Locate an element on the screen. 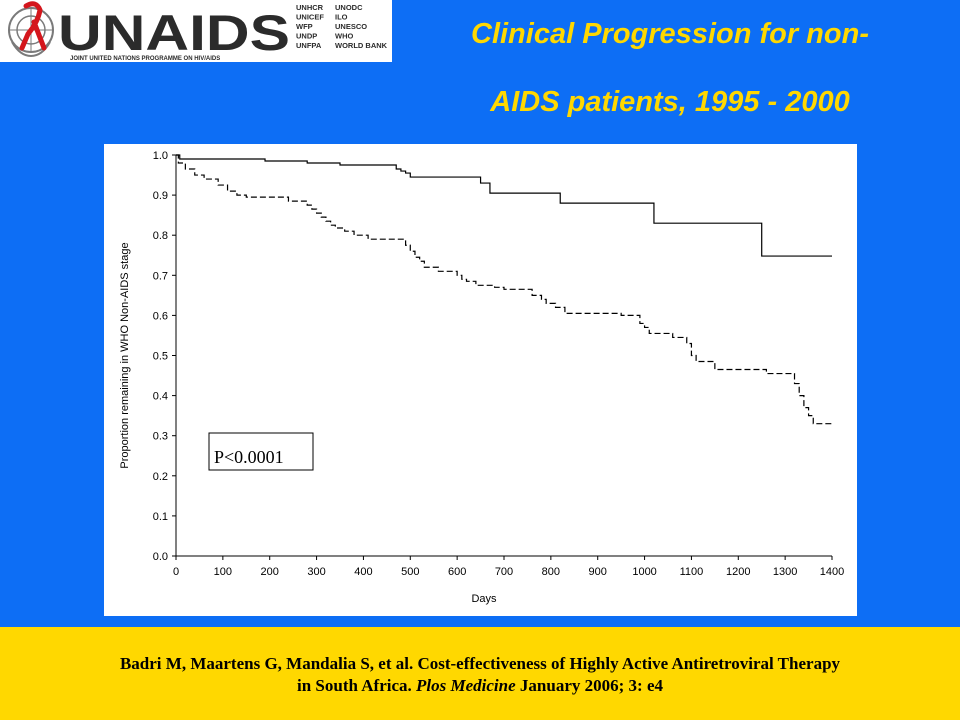  x-tick-label: 800 is located at coordinates (551, 572).